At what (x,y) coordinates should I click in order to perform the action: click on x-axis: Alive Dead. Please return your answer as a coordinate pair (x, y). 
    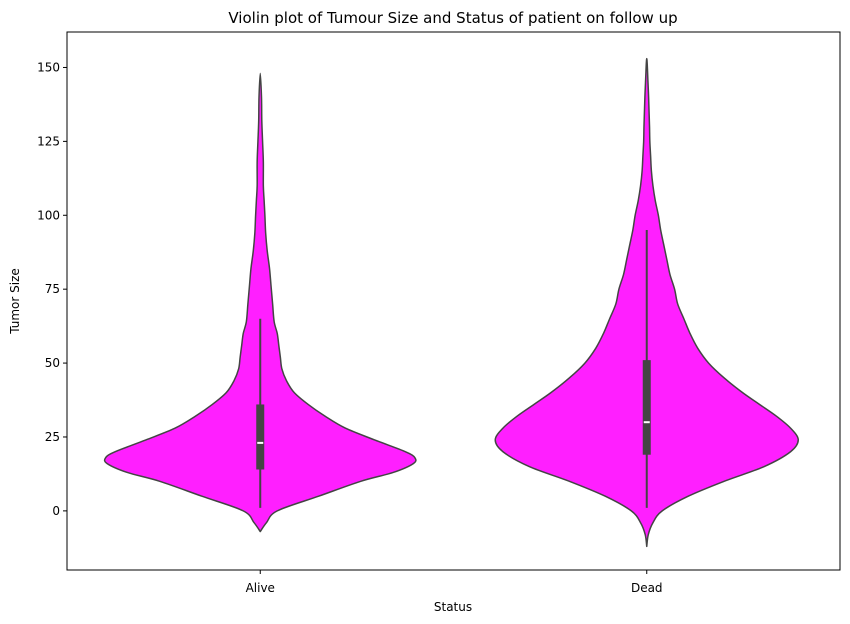
    Looking at the image, I should click on (454, 582).